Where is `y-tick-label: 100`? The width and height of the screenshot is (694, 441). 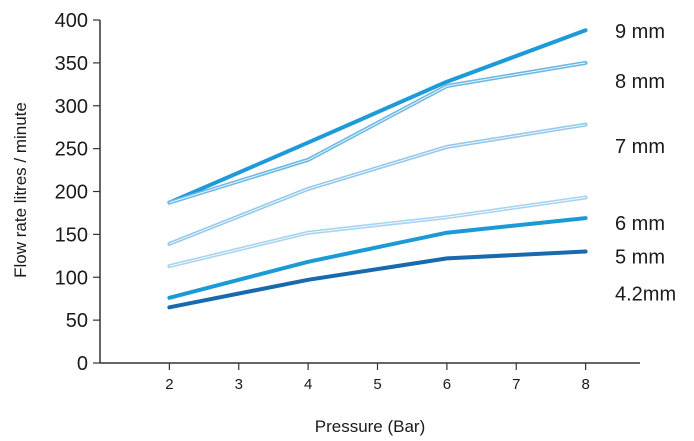 y-tick-label: 100 is located at coordinates (71, 278).